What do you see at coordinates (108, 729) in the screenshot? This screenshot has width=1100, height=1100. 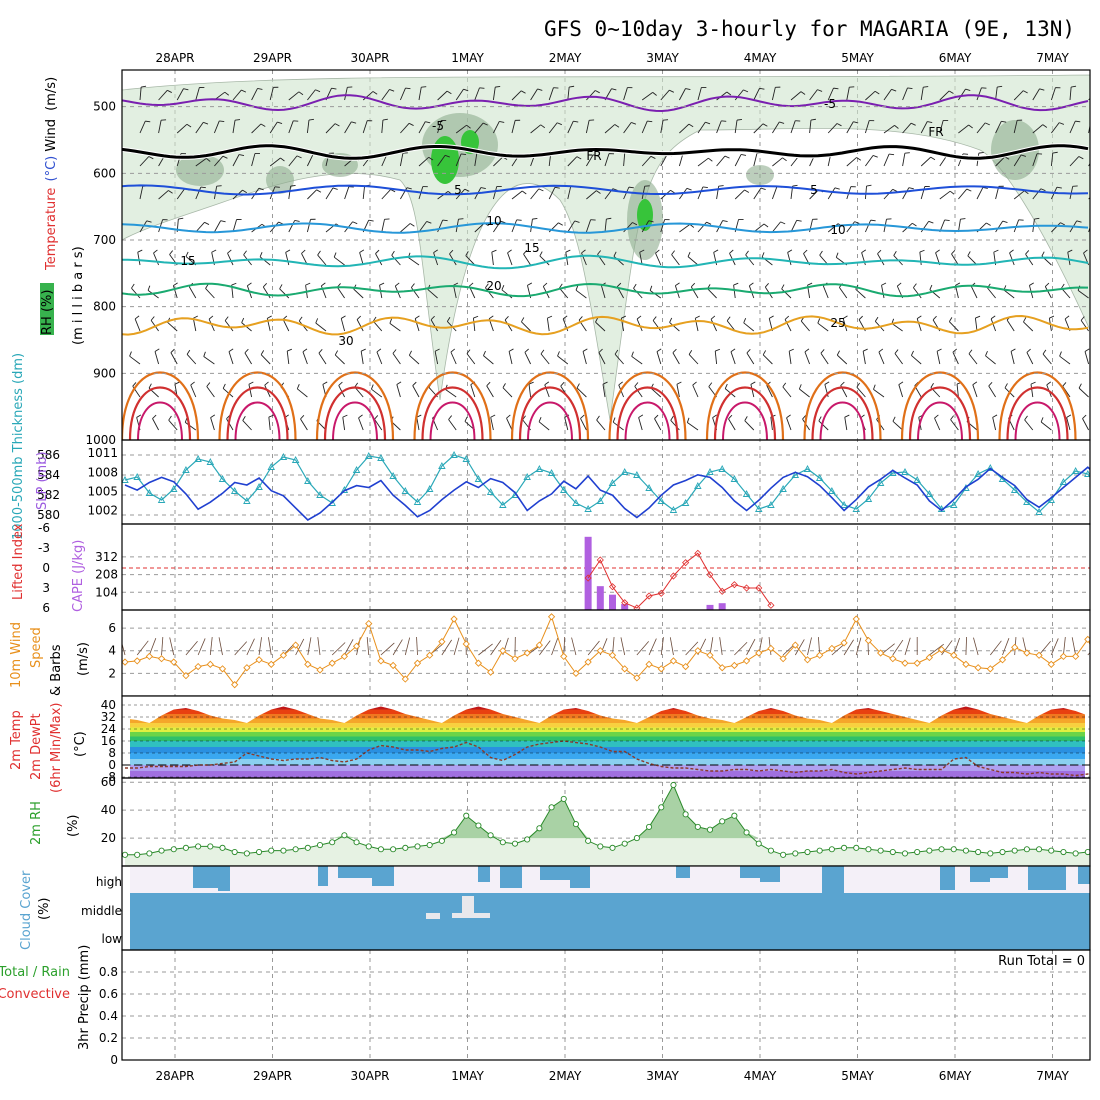 I see `temp-tick: 24` at bounding box center [108, 729].